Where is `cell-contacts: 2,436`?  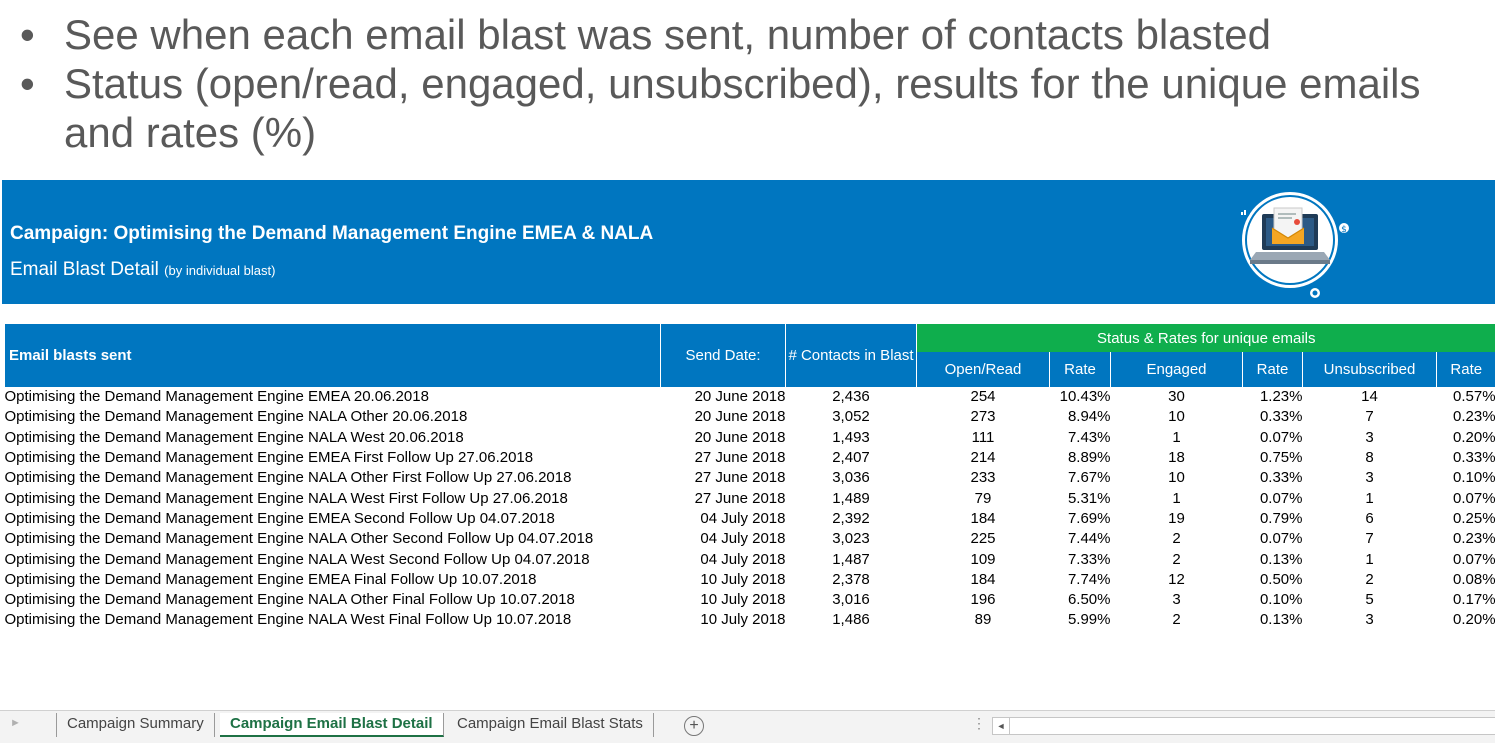
cell-contacts: 2,436 is located at coordinates (851, 397).